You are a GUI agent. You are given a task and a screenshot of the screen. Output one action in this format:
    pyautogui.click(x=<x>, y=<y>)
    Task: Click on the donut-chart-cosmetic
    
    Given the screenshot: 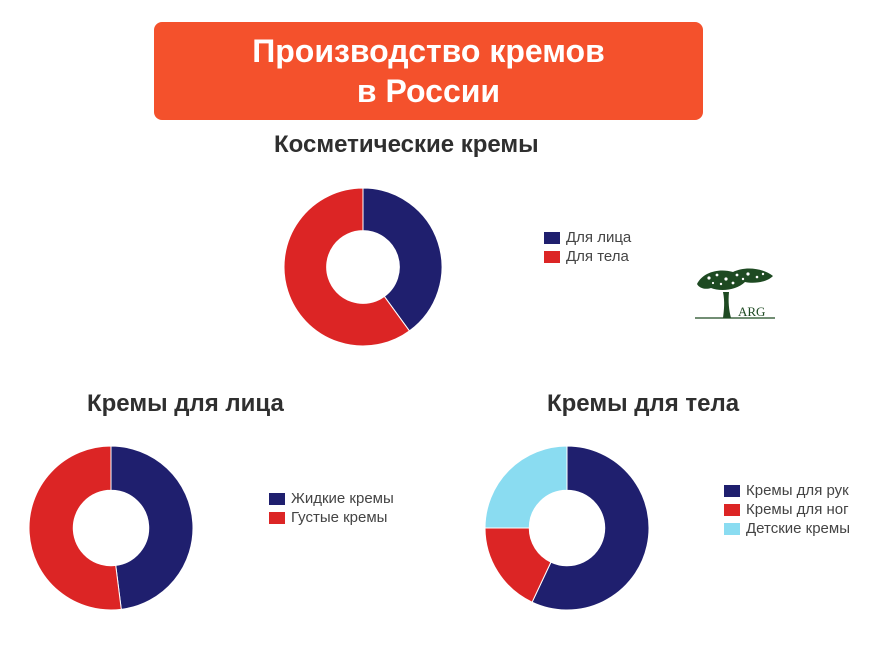 What is the action you would take?
    pyautogui.click(x=363, y=267)
    